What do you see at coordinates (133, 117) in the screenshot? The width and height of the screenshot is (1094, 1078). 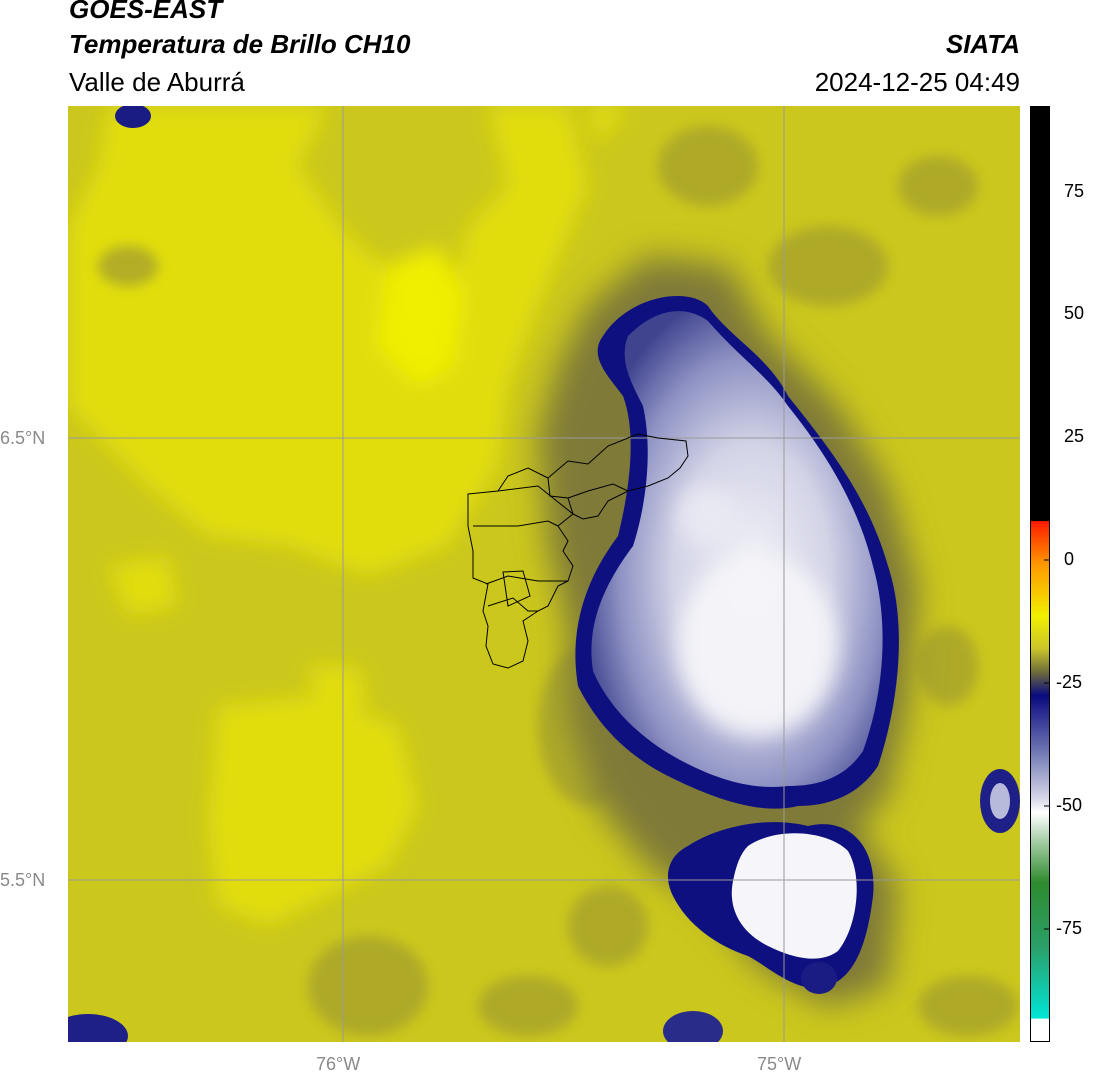 I see `cold-cell-north` at bounding box center [133, 117].